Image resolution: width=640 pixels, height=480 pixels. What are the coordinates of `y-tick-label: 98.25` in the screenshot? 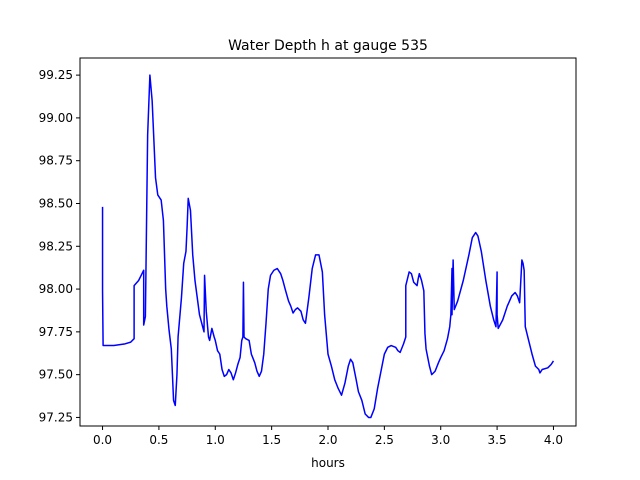 It's located at (56, 246).